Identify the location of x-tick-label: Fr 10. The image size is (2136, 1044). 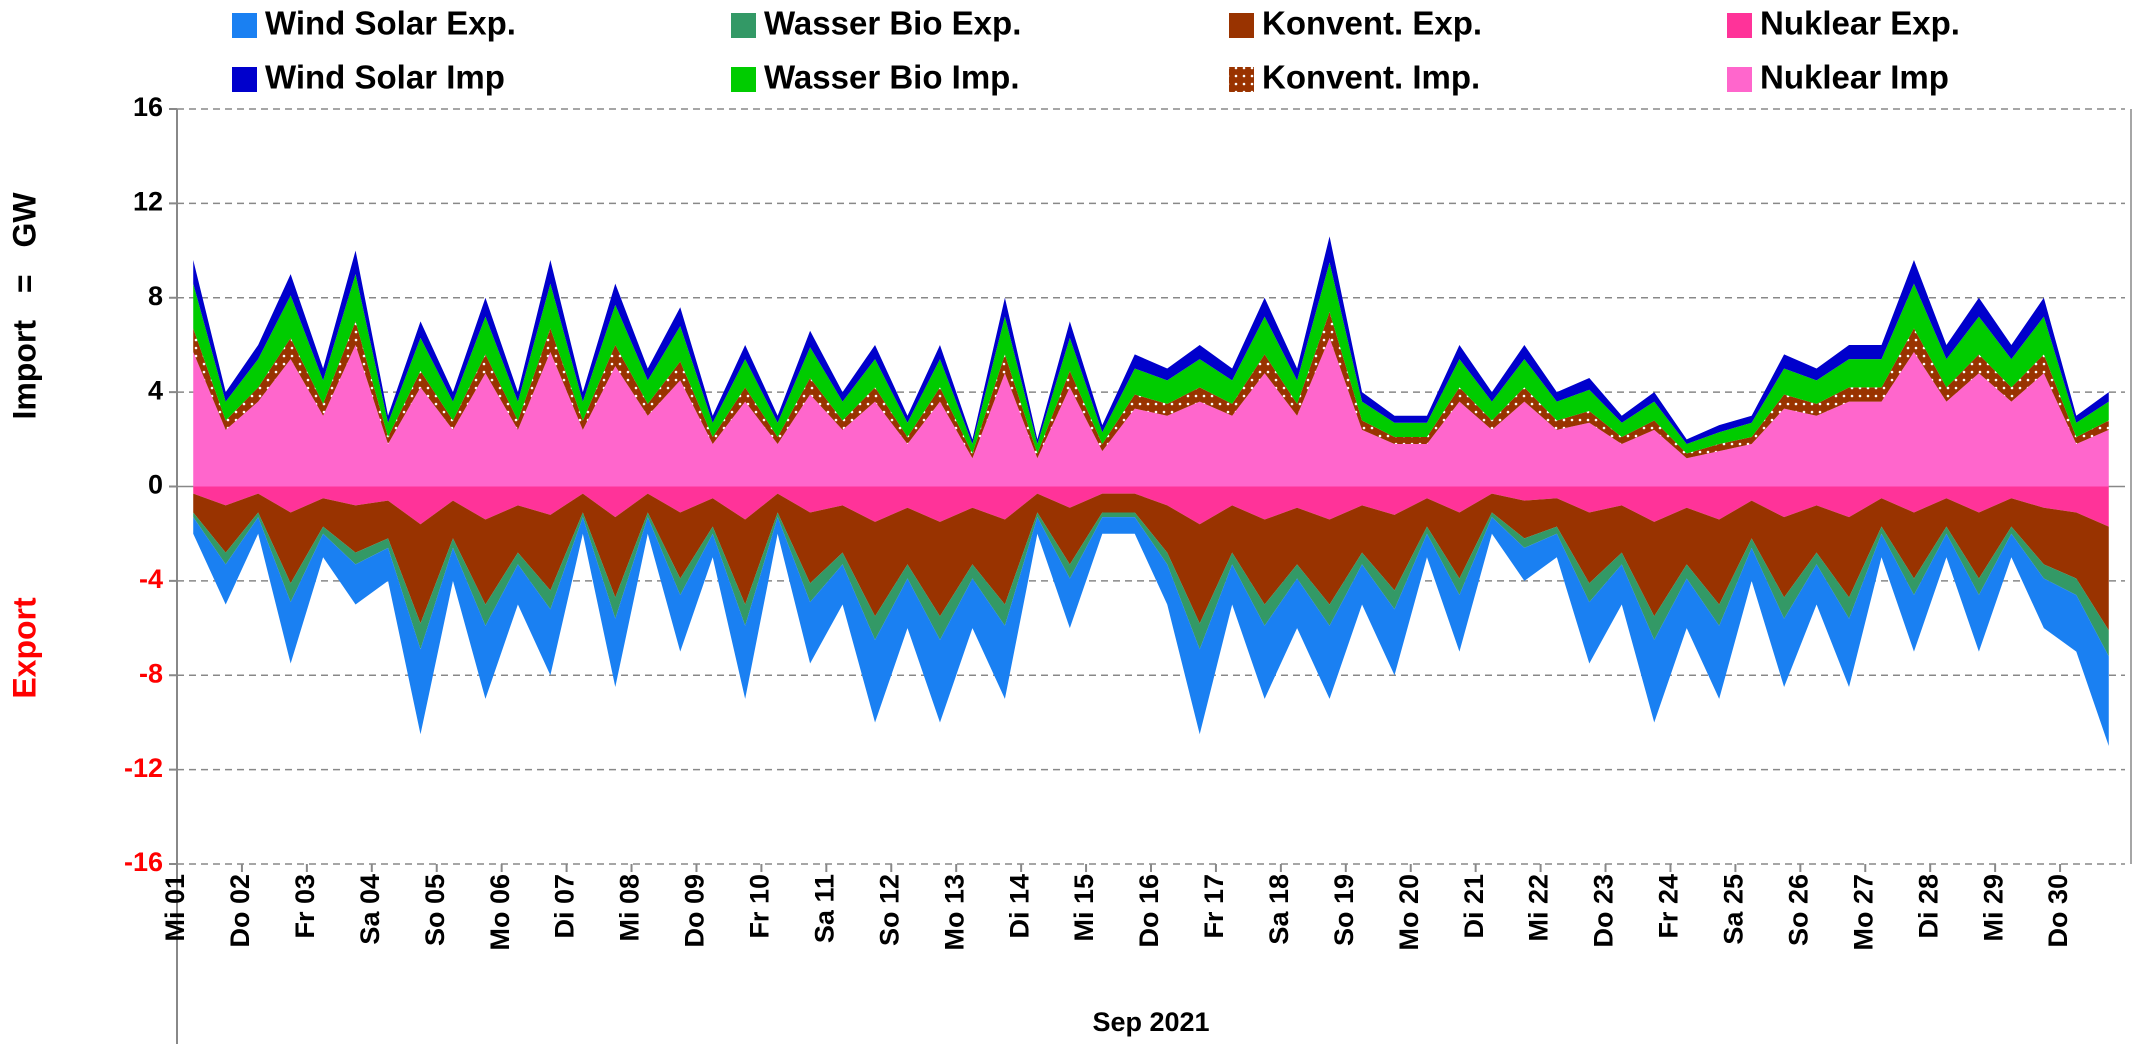
(760, 906).